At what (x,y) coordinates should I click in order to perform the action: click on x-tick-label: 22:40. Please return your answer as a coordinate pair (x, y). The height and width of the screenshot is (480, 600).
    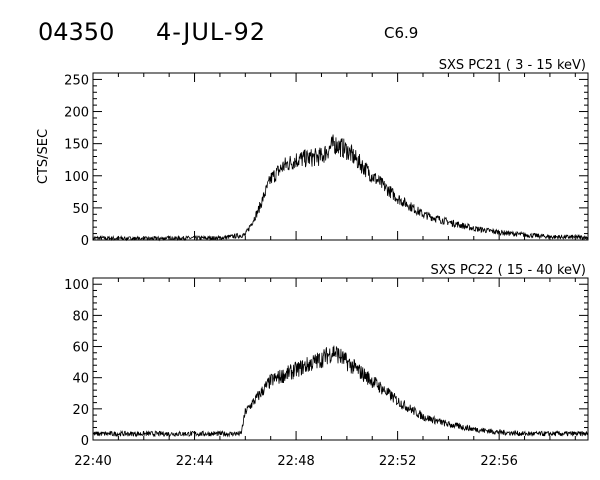
    Looking at the image, I should click on (92, 461).